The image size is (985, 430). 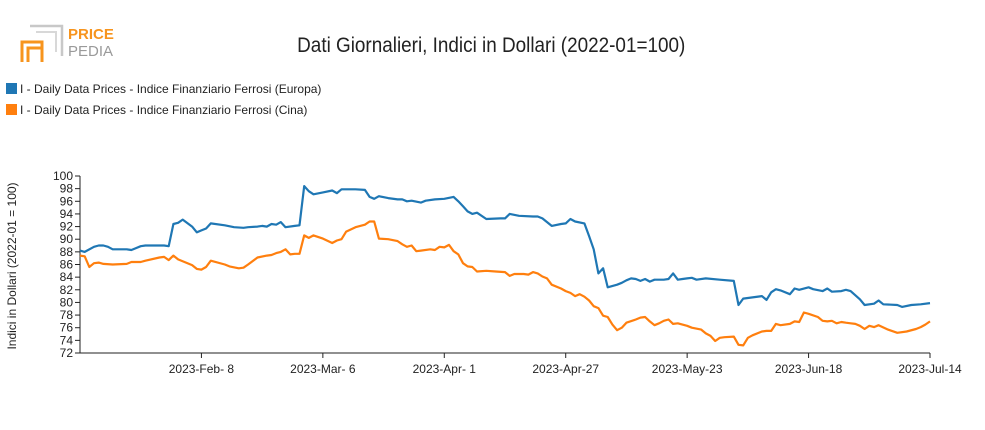 I want to click on legend-swatch-europa, so click(x=11, y=88).